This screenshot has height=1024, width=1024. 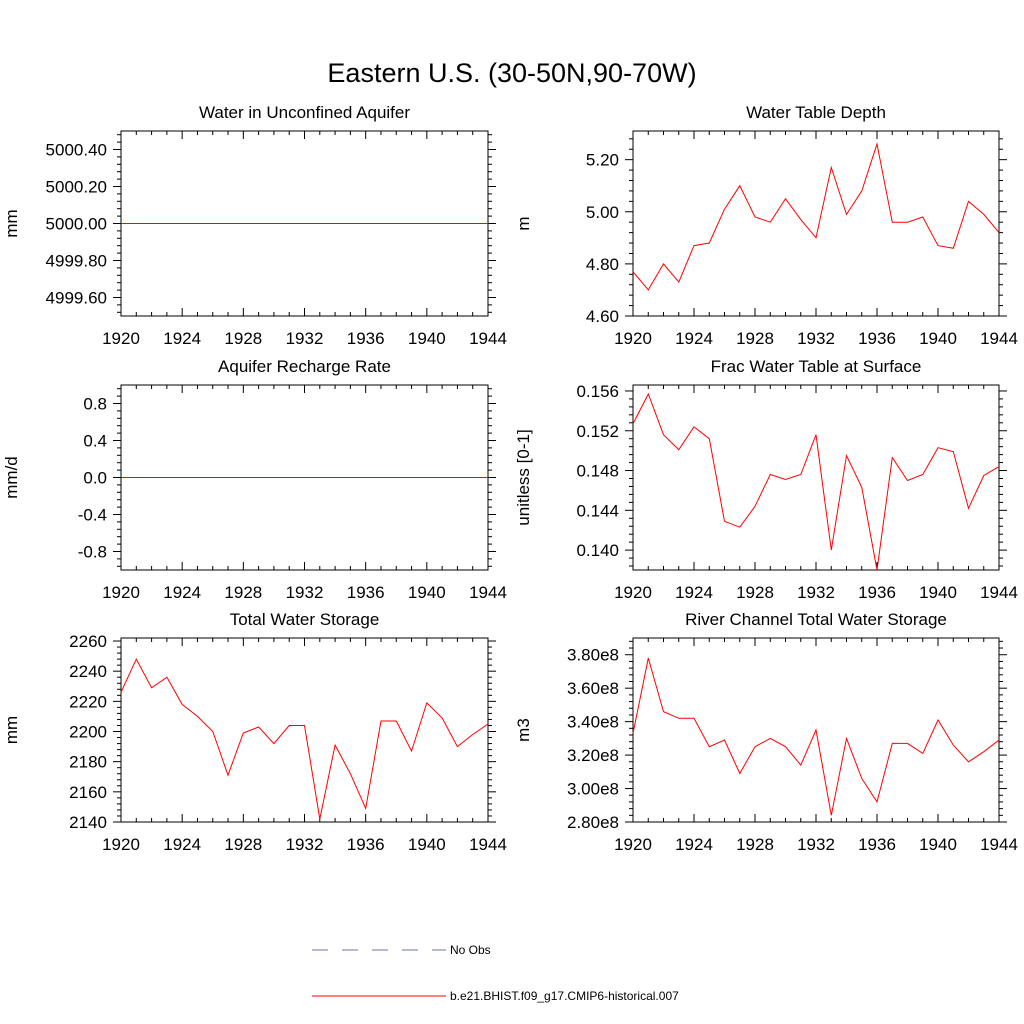 What do you see at coordinates (88, 792) in the screenshot?
I see `y-tick-label: 2160` at bounding box center [88, 792].